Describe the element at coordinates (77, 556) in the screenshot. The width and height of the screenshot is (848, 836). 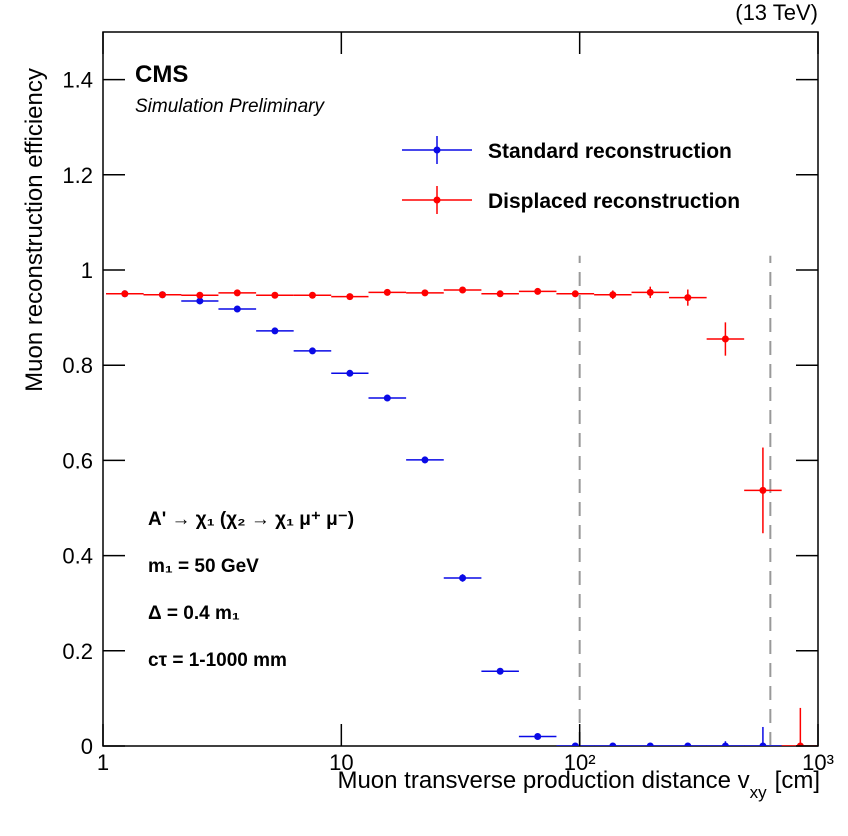
I see `y-tick-label: 0.4` at that location.